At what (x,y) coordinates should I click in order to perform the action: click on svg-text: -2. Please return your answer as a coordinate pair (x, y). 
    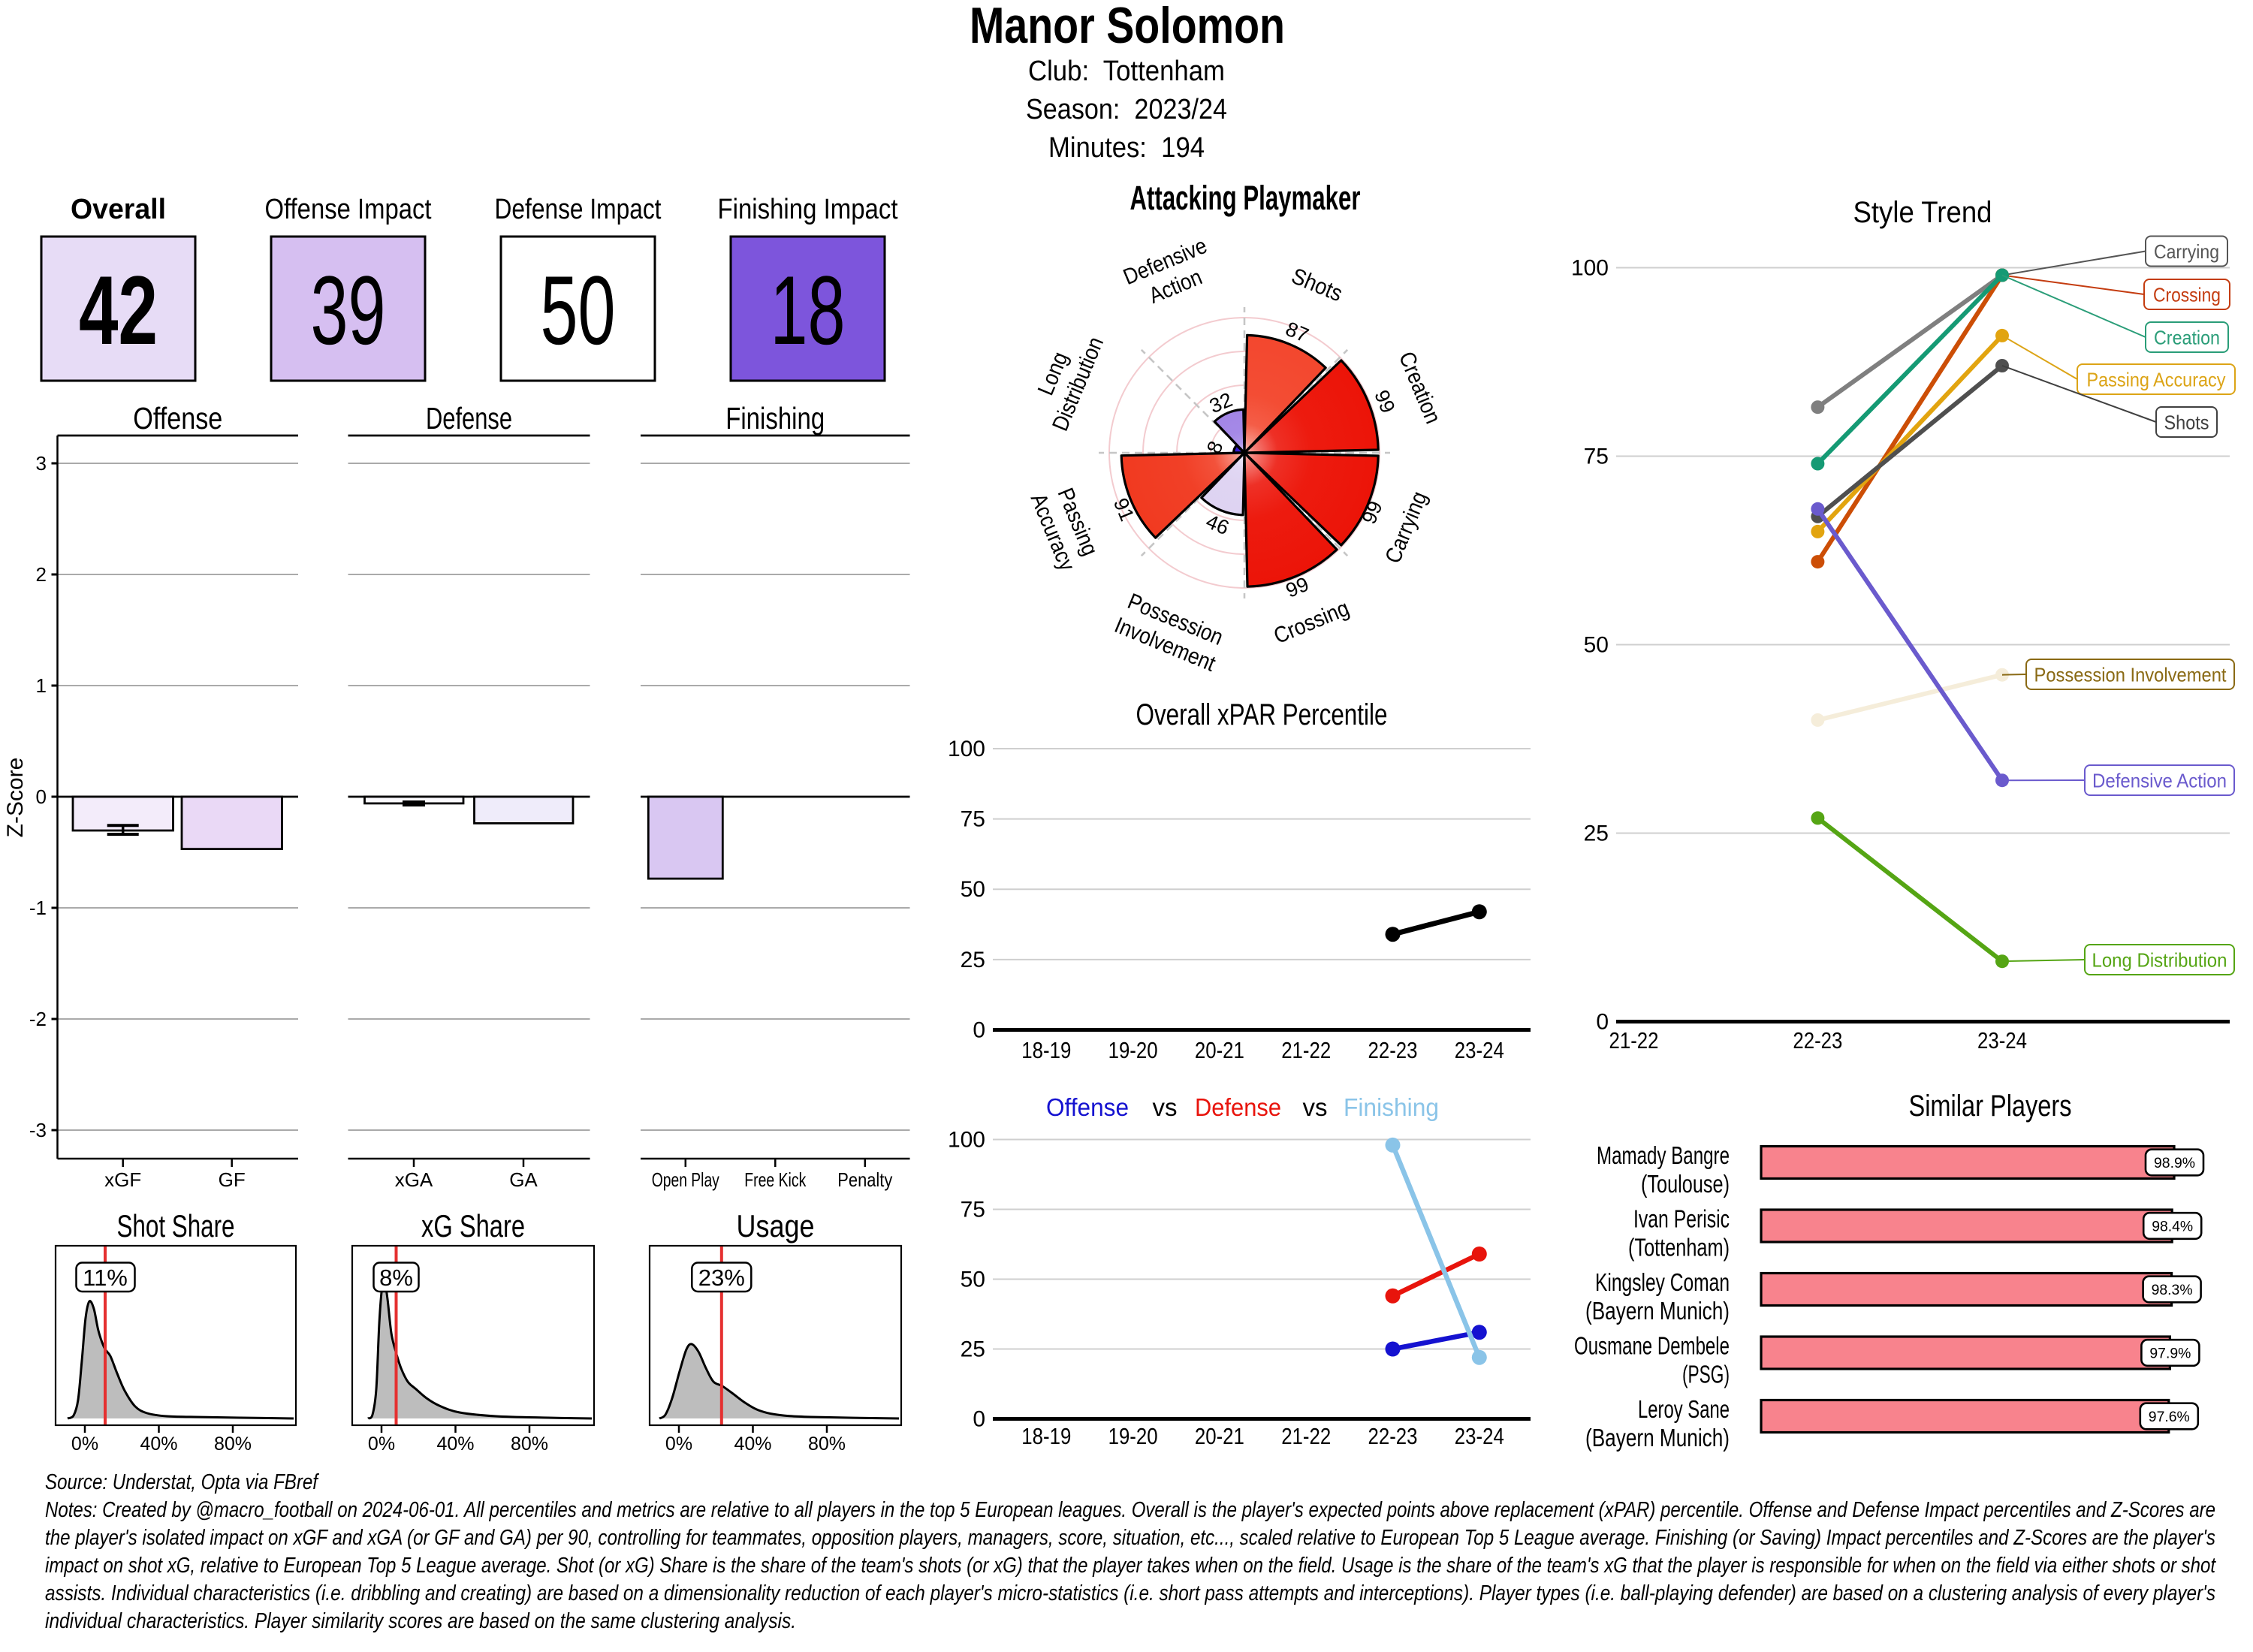
    Looking at the image, I should click on (38, 1019).